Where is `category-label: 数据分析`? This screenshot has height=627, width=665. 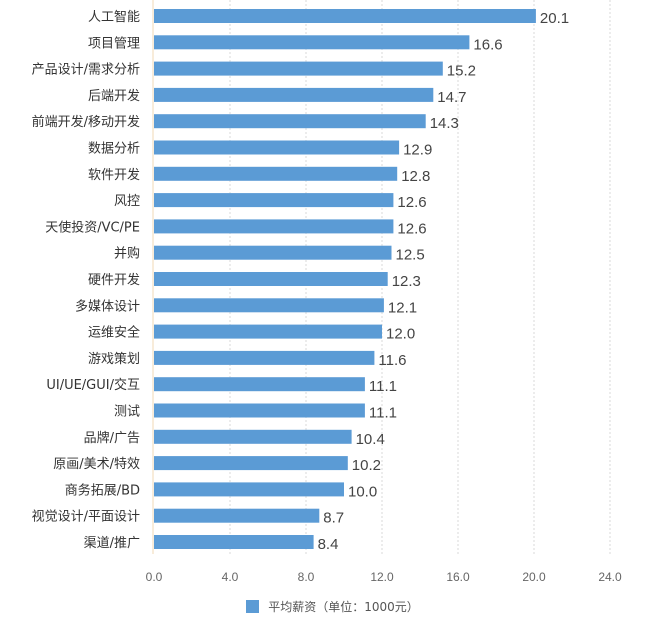
category-label: 数据分析 is located at coordinates (114, 149).